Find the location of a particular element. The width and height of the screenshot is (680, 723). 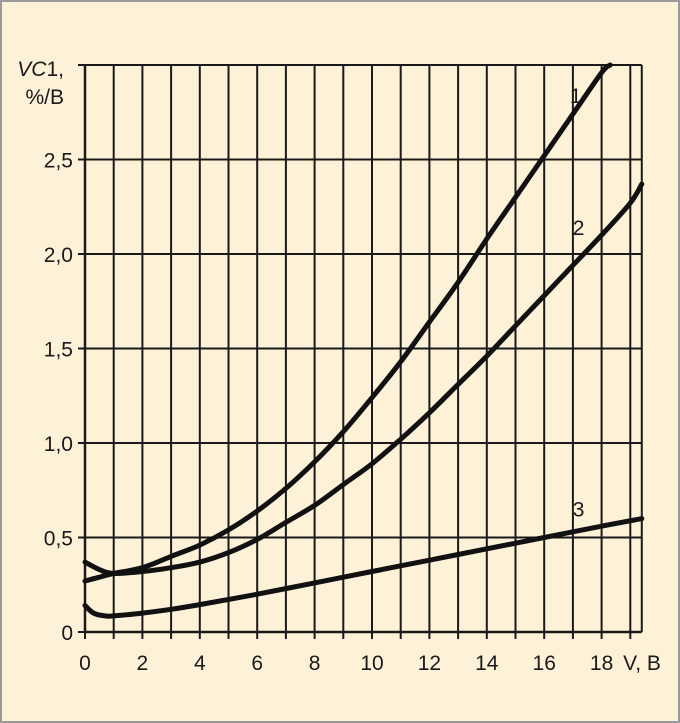

y-axis-title-italic: VC is located at coordinates (32, 69).